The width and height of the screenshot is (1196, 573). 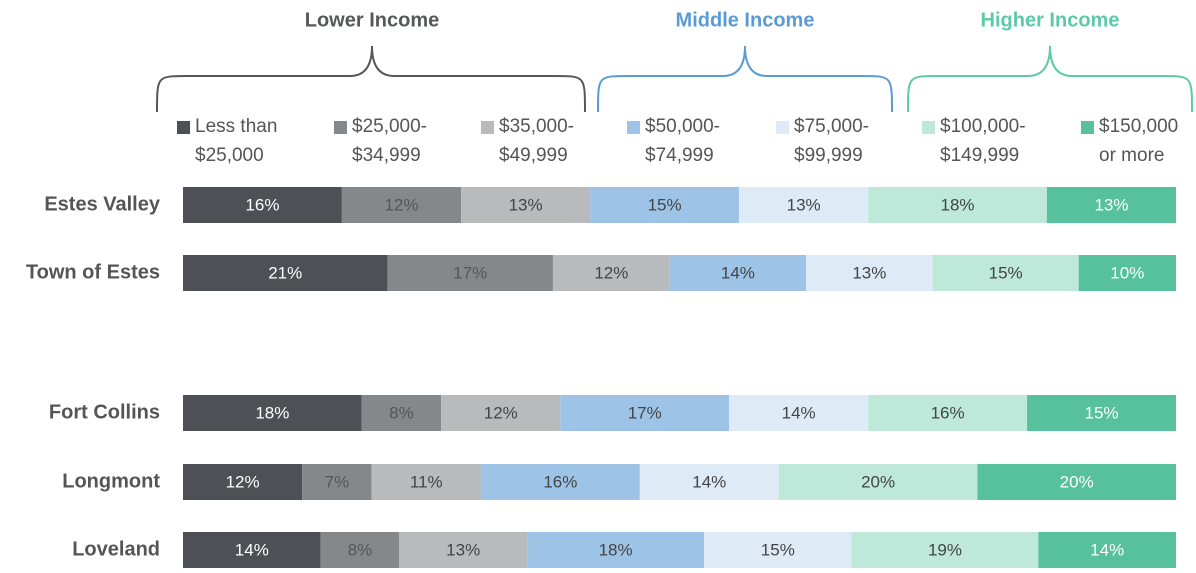 I want to click on legend-label: $35,000-$49,999, so click(x=537, y=141).